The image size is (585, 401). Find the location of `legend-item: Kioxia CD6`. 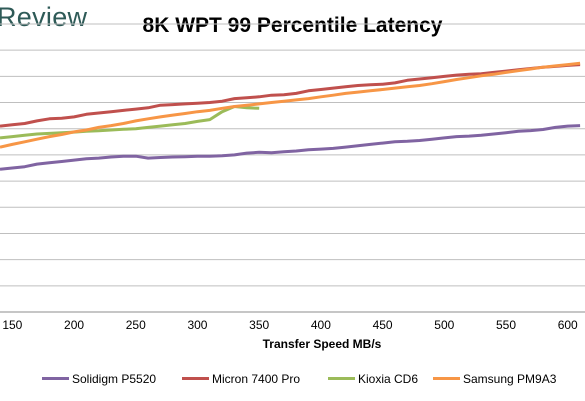

legend-item: Kioxia CD6 is located at coordinates (373, 379).